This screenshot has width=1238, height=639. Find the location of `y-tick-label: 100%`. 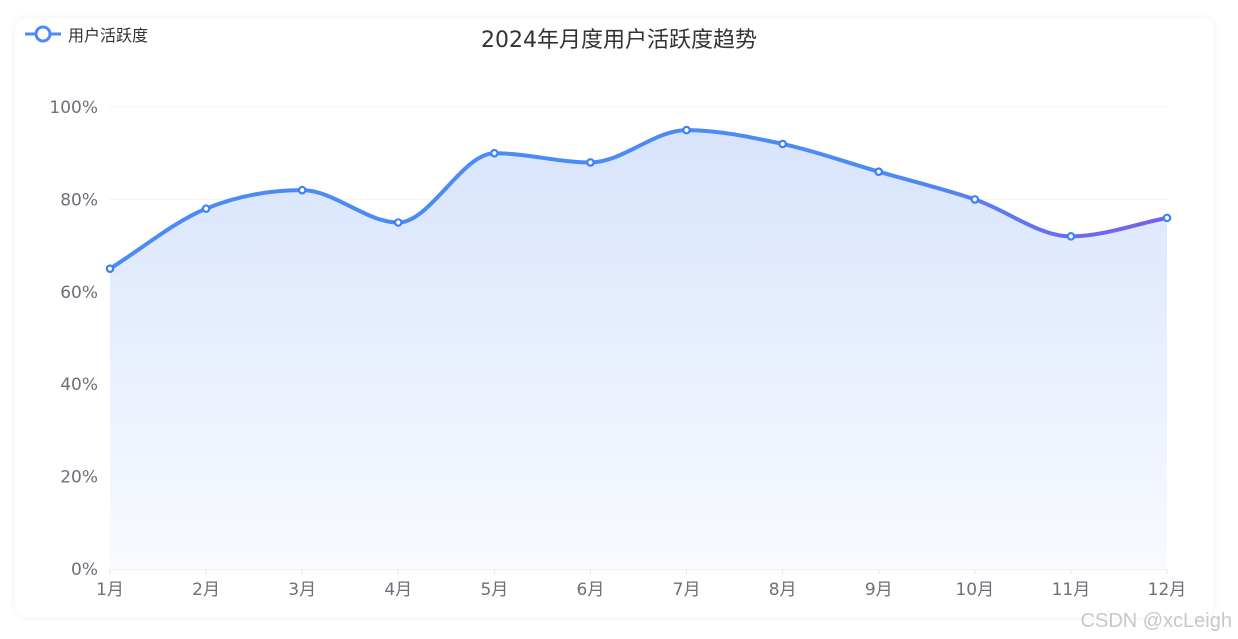

y-tick-label: 100% is located at coordinates (73, 108).